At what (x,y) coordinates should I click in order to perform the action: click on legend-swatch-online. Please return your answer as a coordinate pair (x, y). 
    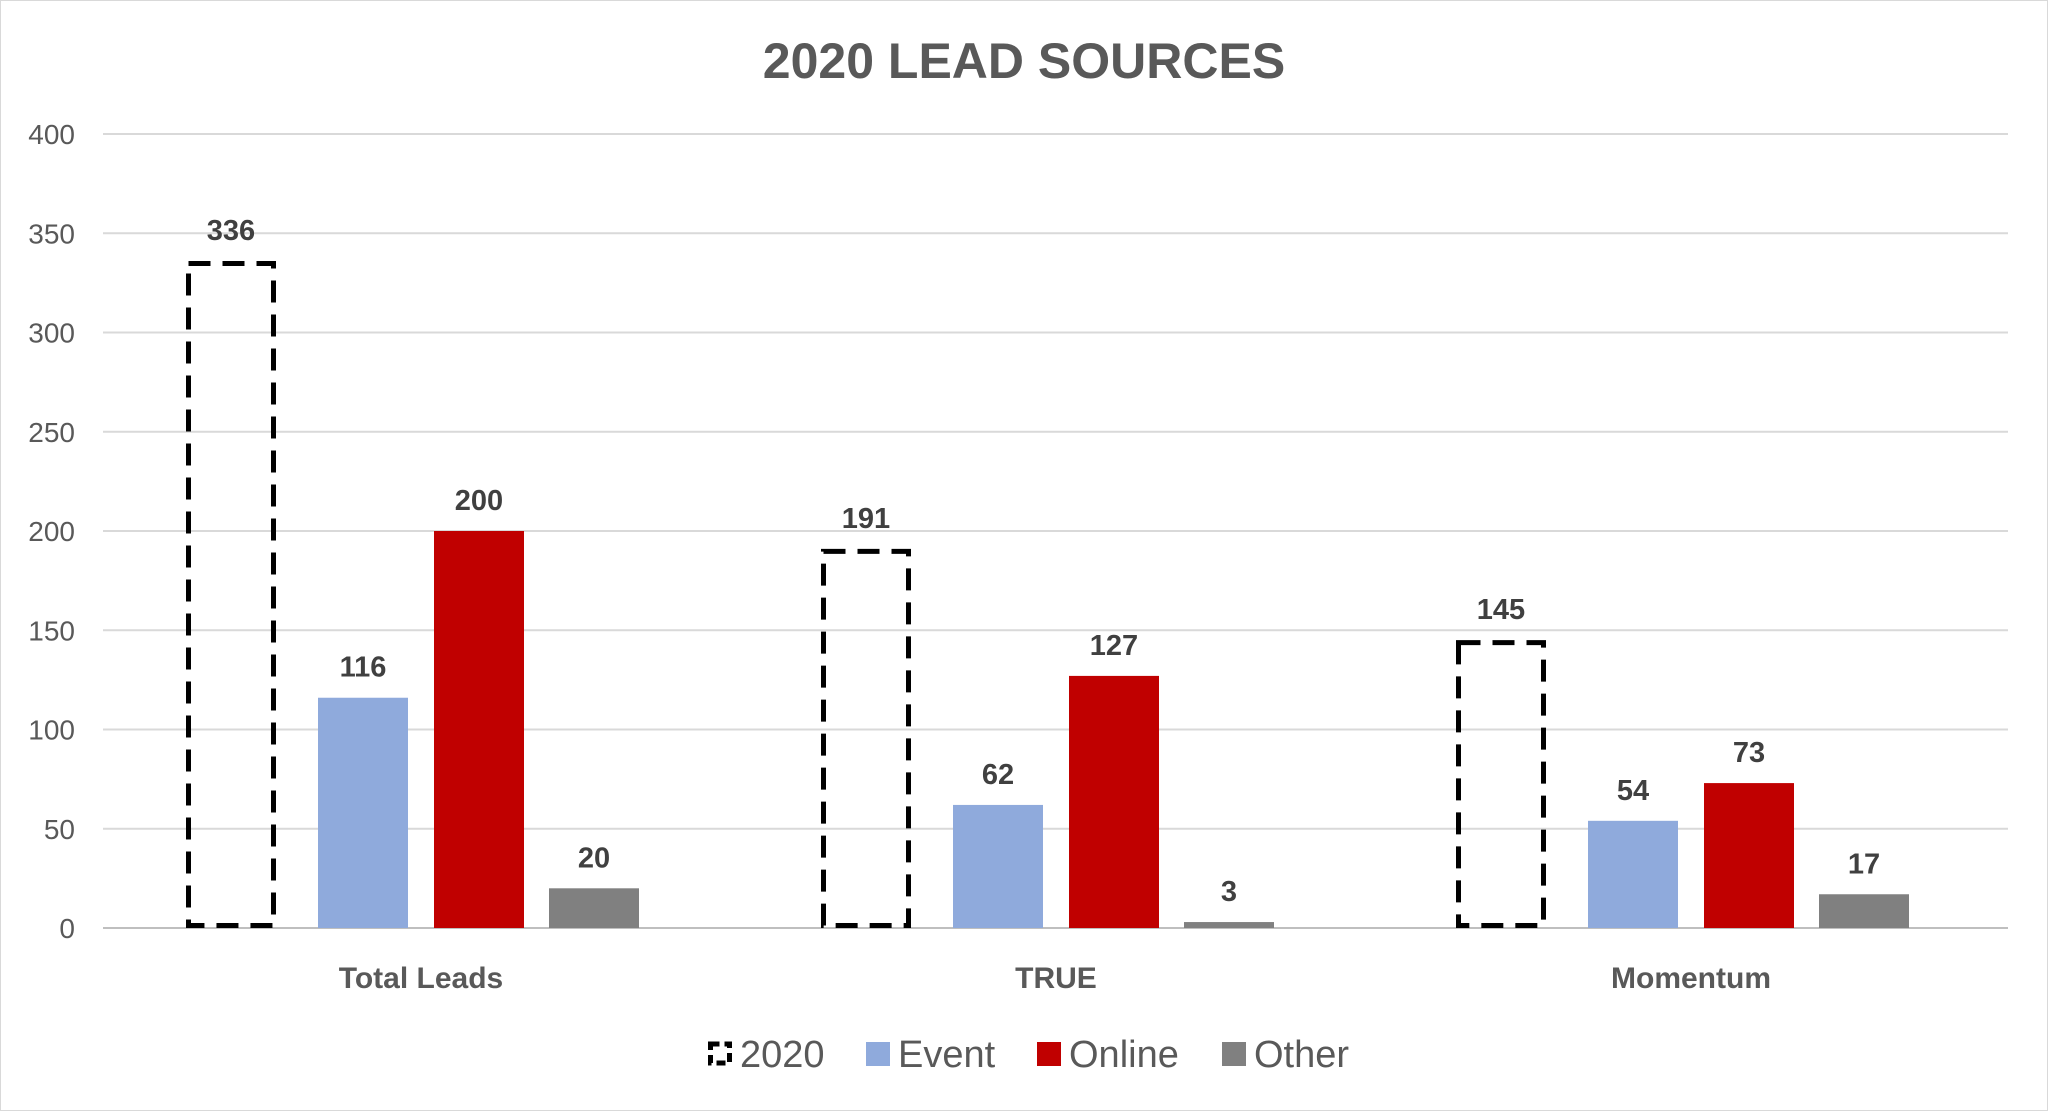
    Looking at the image, I should click on (1049, 1054).